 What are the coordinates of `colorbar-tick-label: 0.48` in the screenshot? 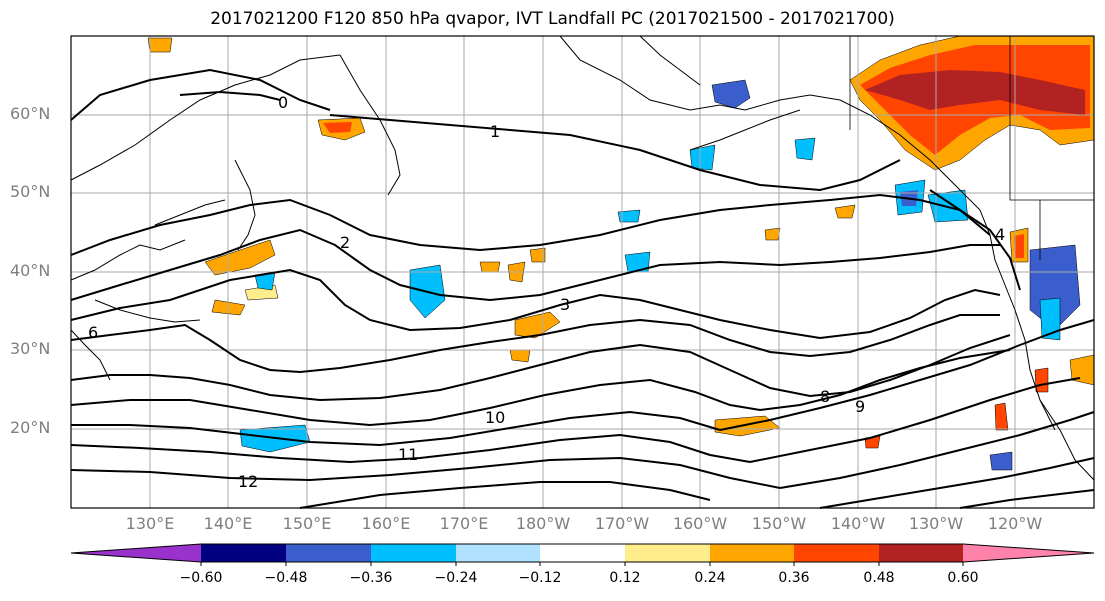 It's located at (879, 578).